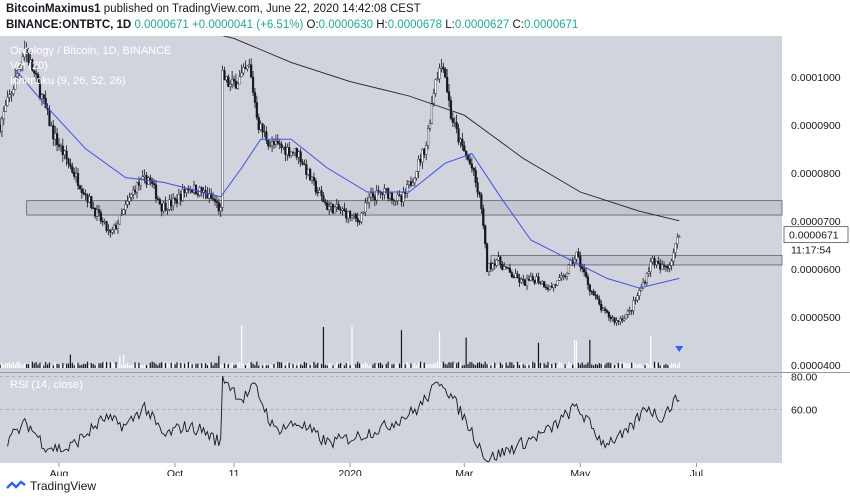 Image resolution: width=850 pixels, height=499 pixels. What do you see at coordinates (404, 208) in the screenshot?
I see `resistance-zone` at bounding box center [404, 208].